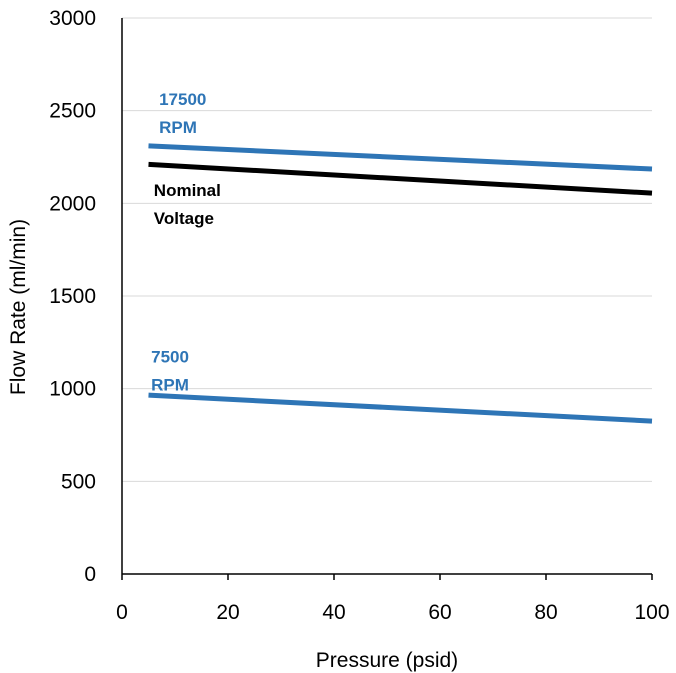  What do you see at coordinates (72, 389) in the screenshot?
I see `y-tick-label: 1000` at bounding box center [72, 389].